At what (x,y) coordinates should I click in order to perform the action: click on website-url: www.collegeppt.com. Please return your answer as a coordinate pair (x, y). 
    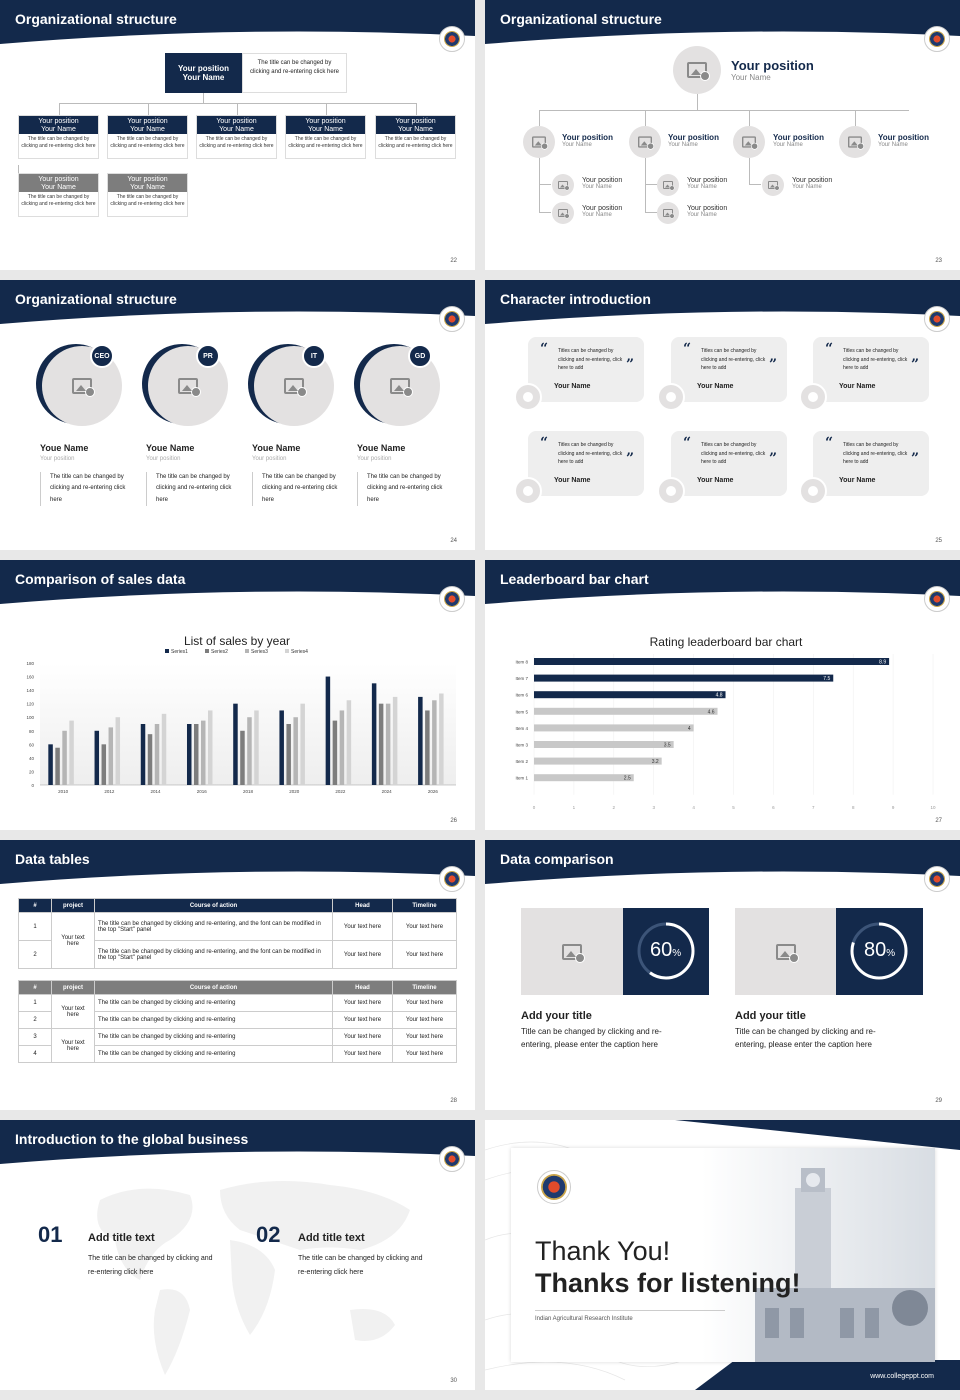
    Looking at the image, I should click on (902, 1376).